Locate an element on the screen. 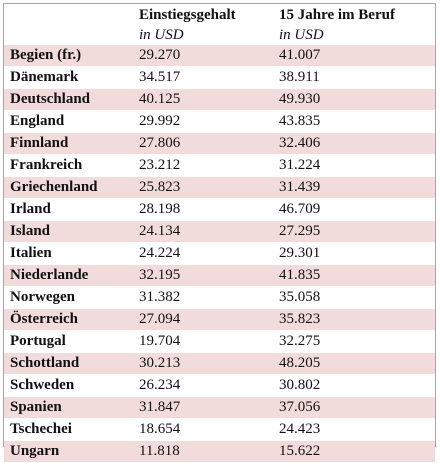  data-row: Portugal 19.704 32.275 is located at coordinates (219, 341).